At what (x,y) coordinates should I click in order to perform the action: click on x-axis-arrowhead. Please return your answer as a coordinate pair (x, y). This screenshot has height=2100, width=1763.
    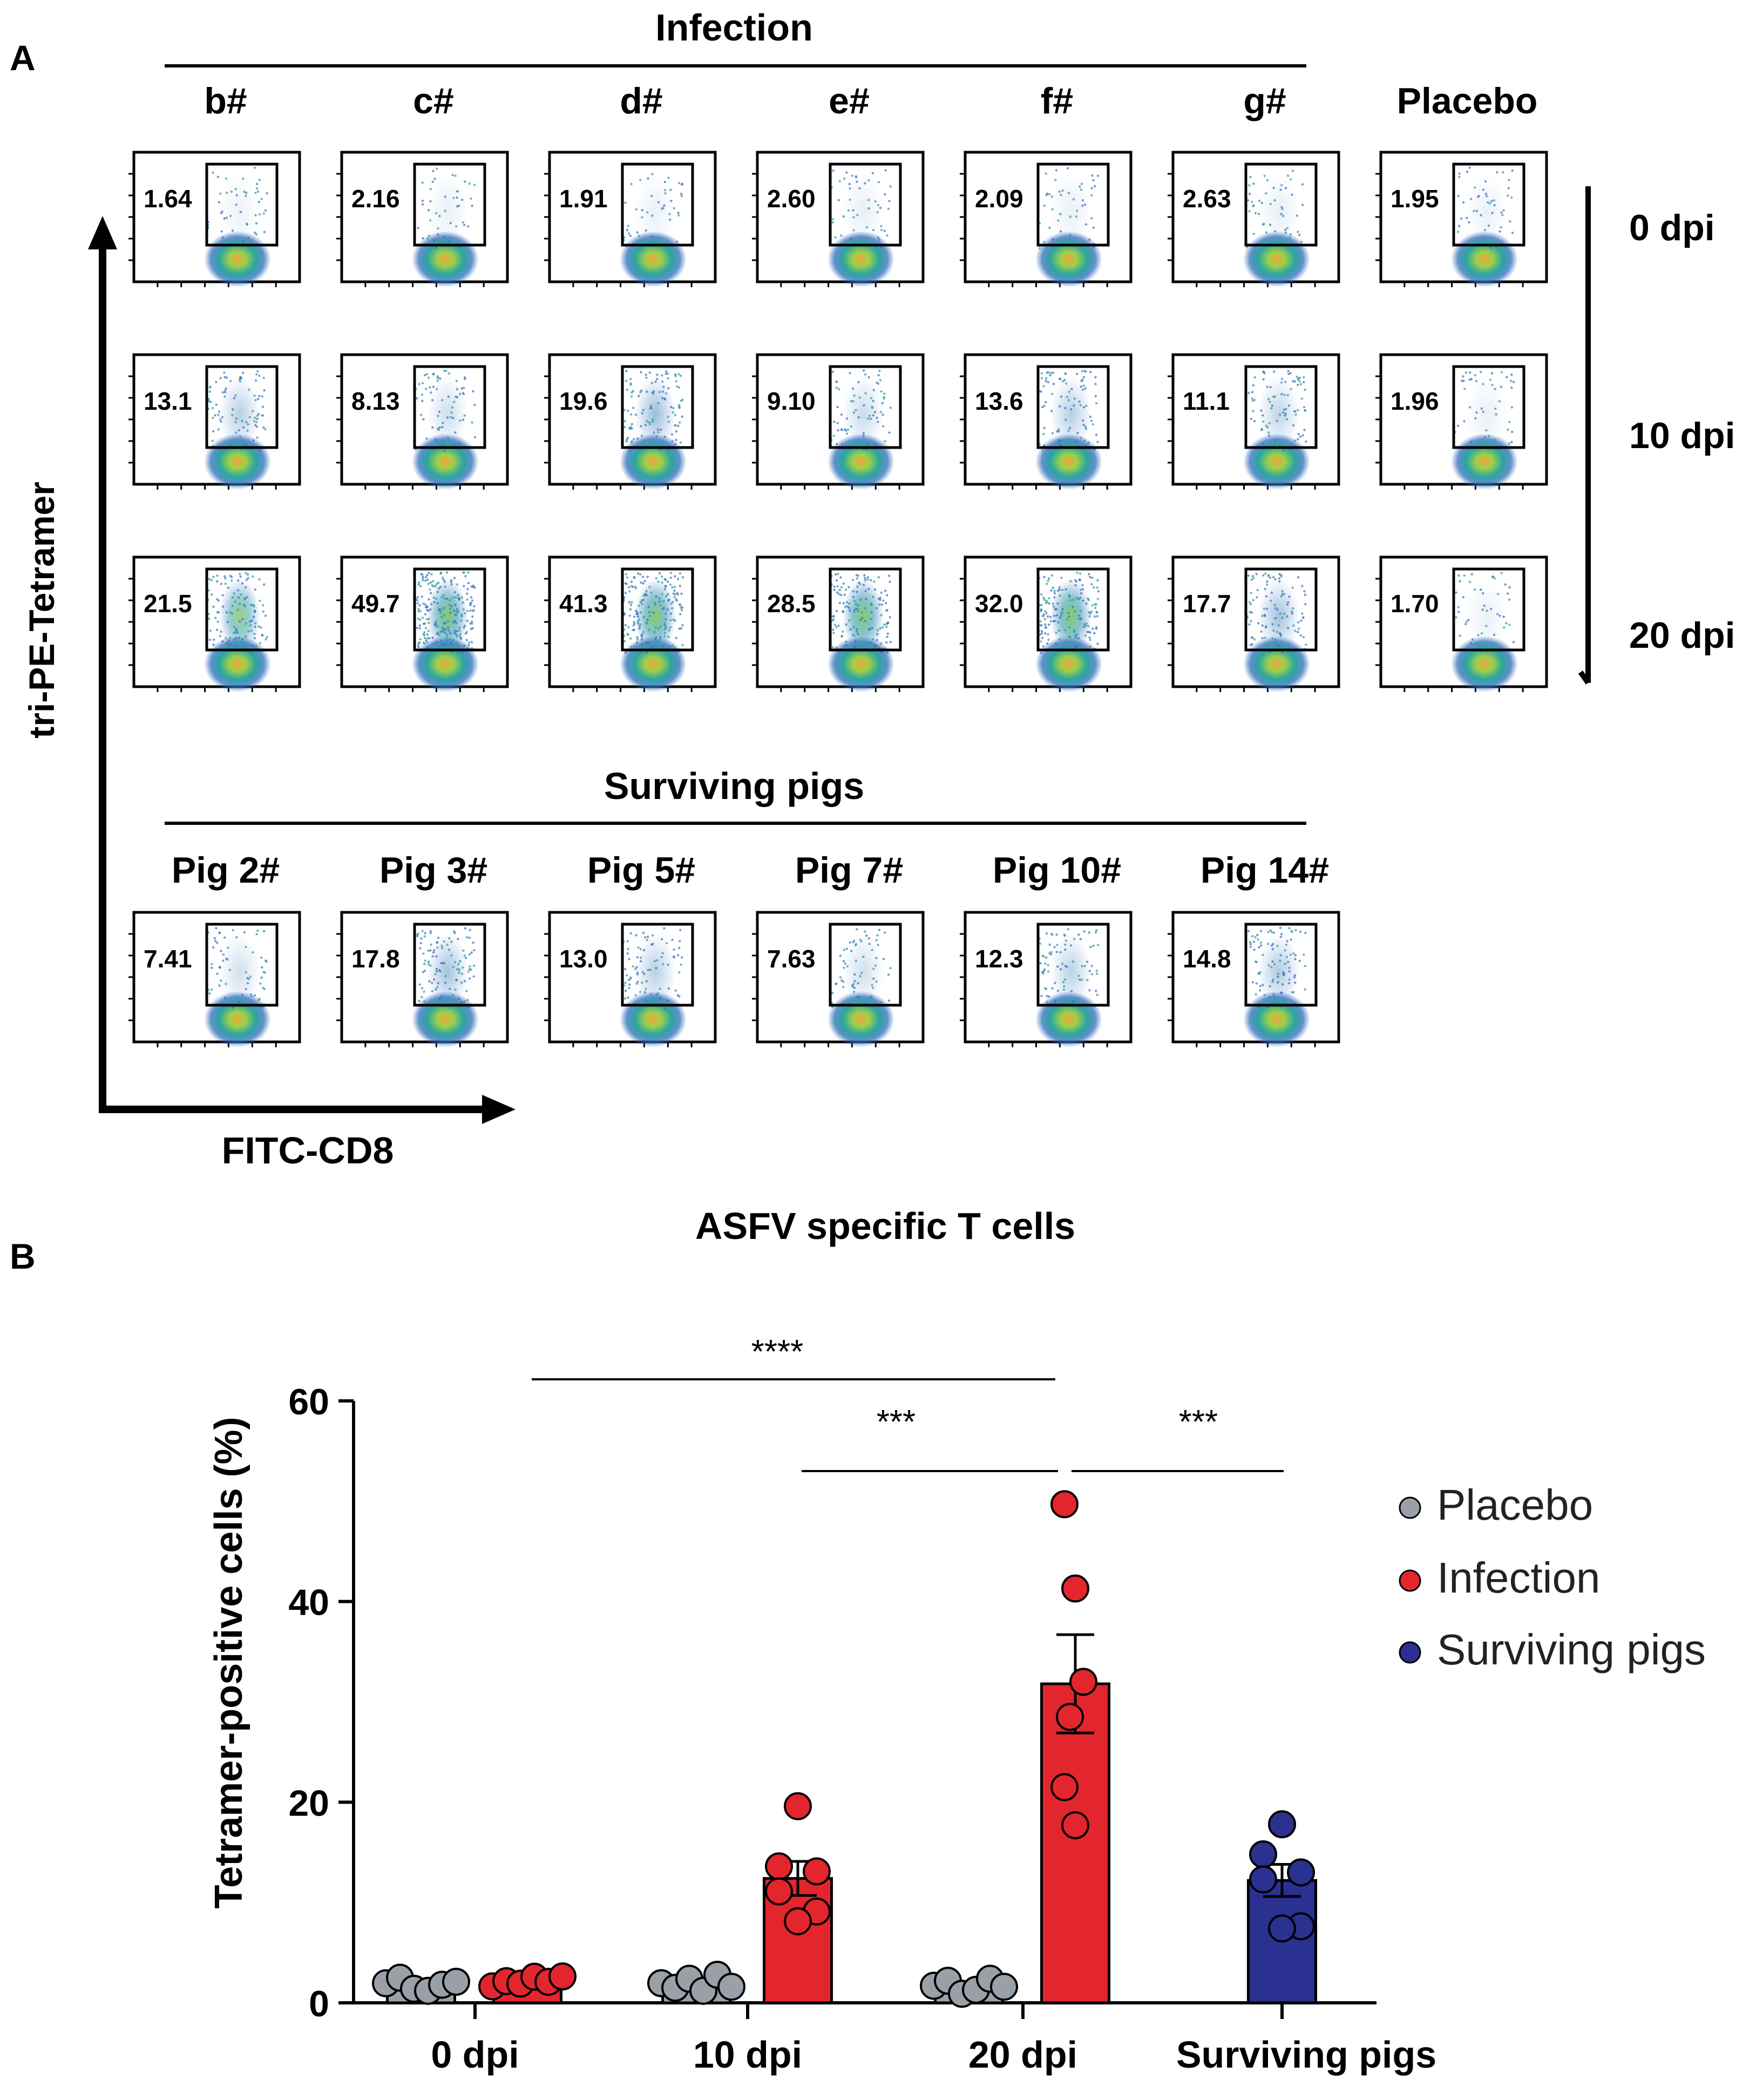
    Looking at the image, I should click on (499, 1109).